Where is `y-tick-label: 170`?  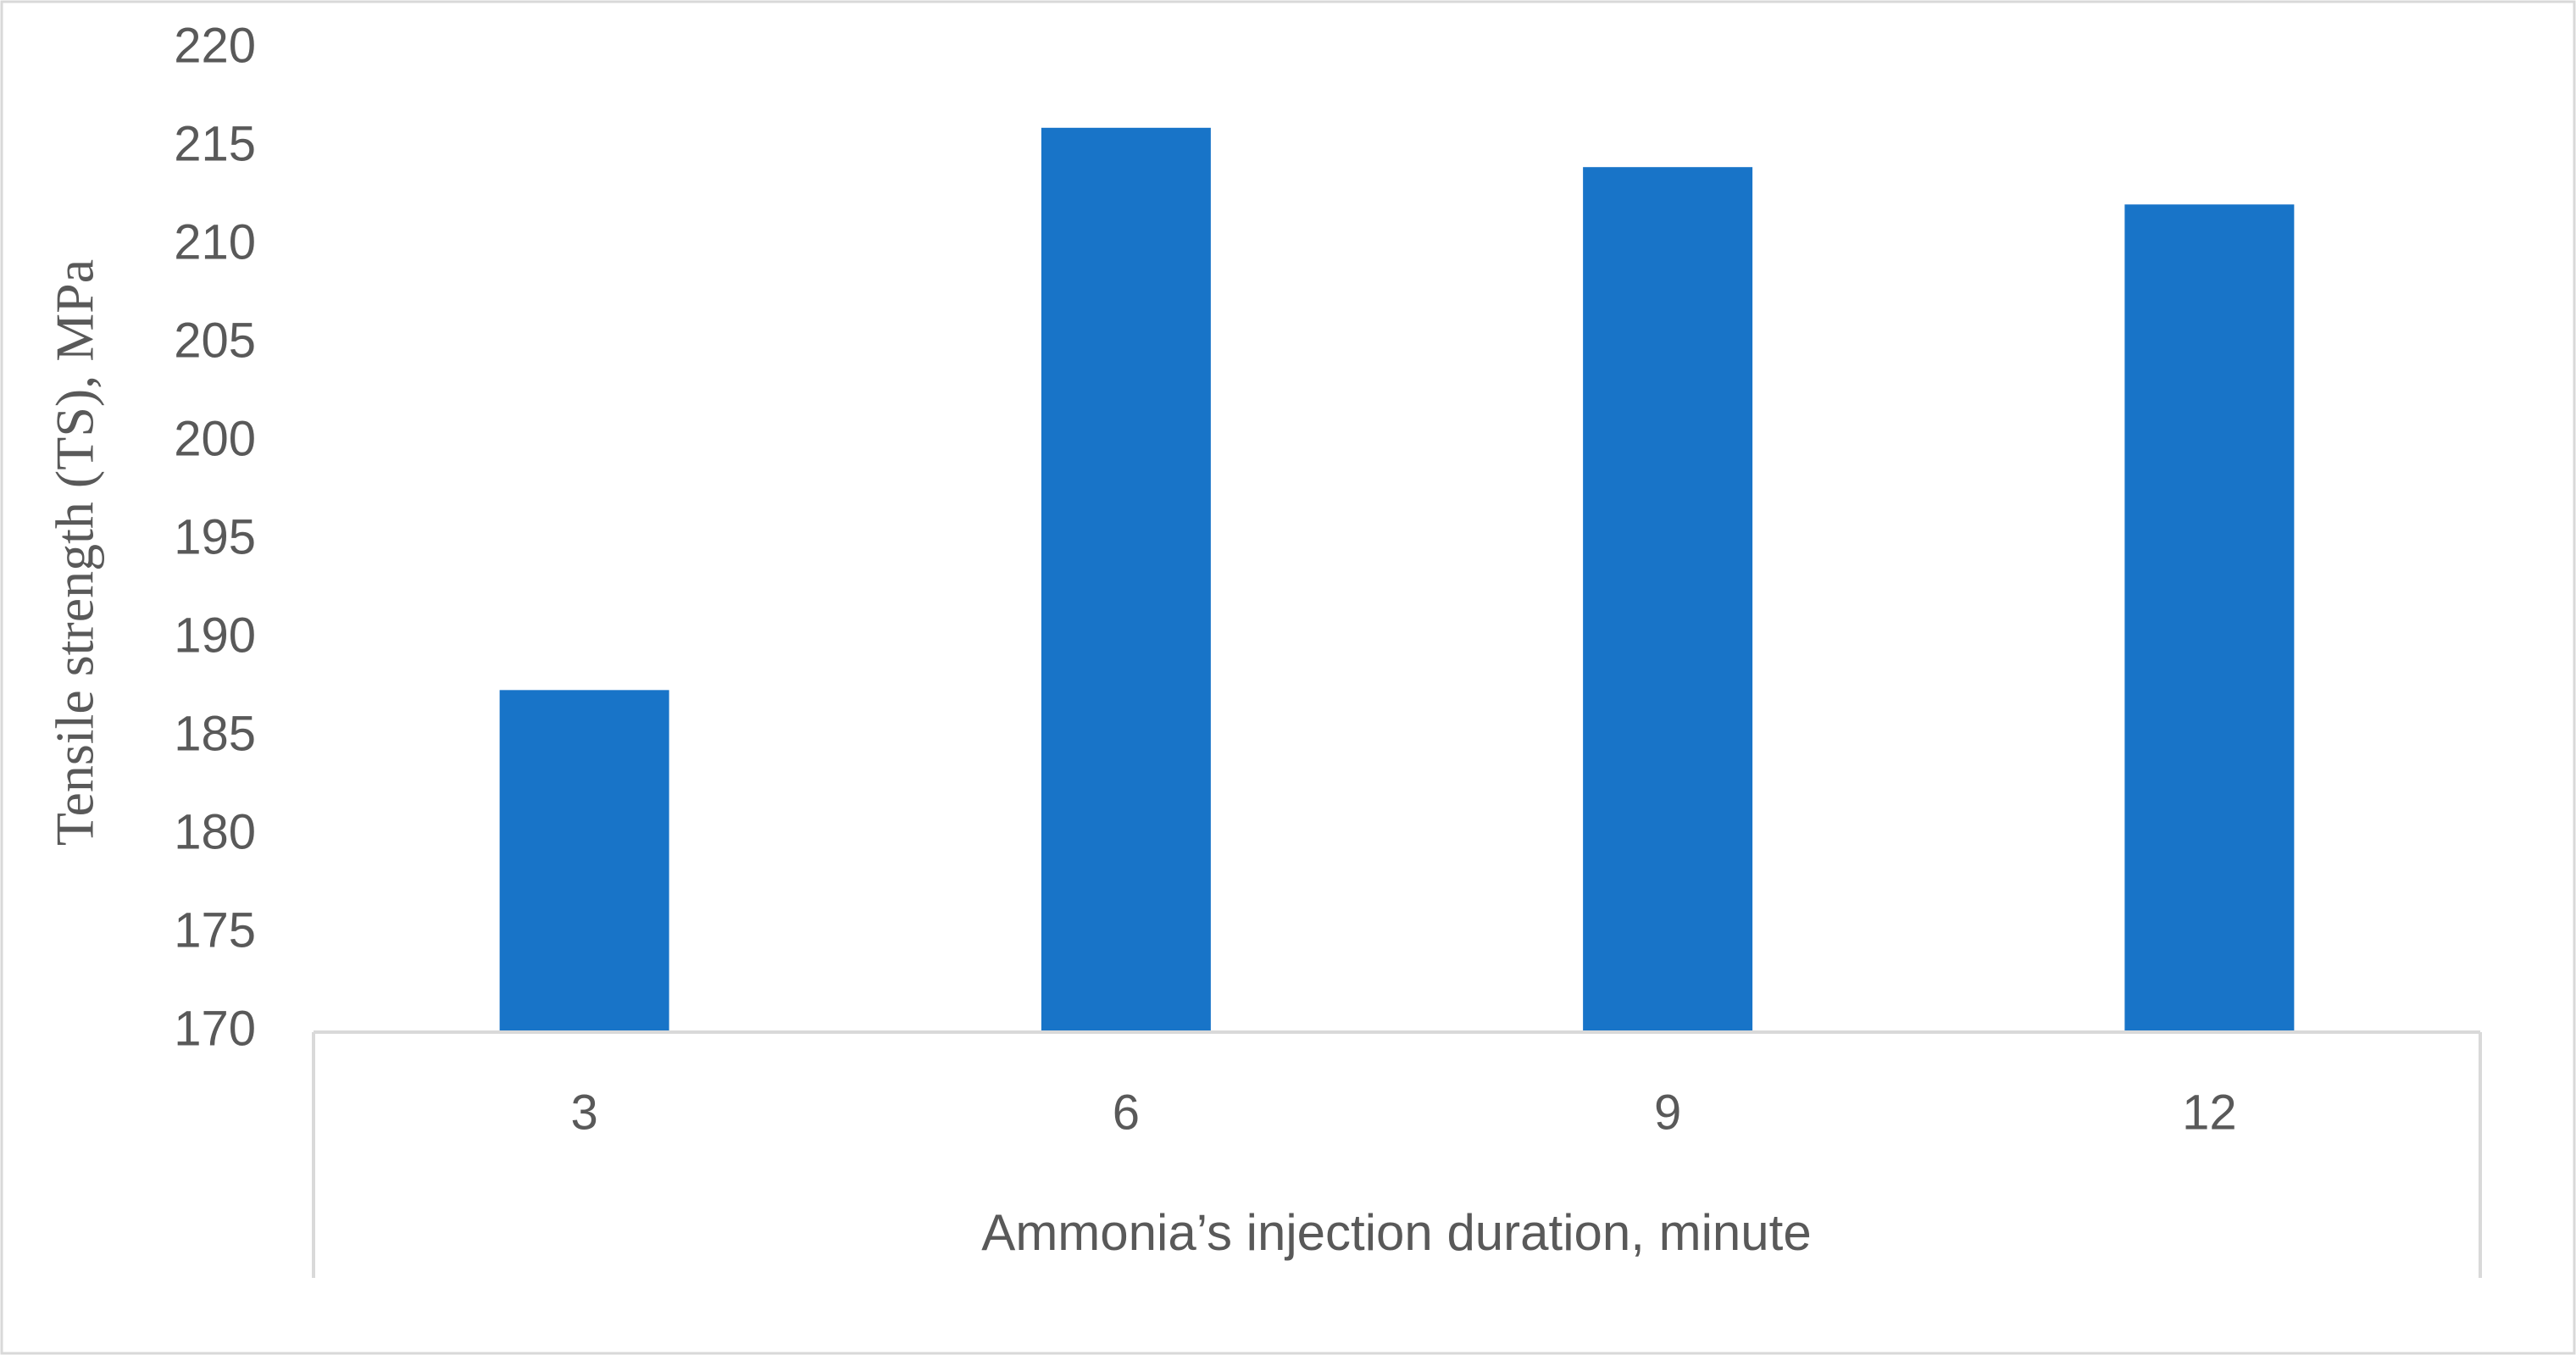 y-tick-label: 170 is located at coordinates (215, 1028).